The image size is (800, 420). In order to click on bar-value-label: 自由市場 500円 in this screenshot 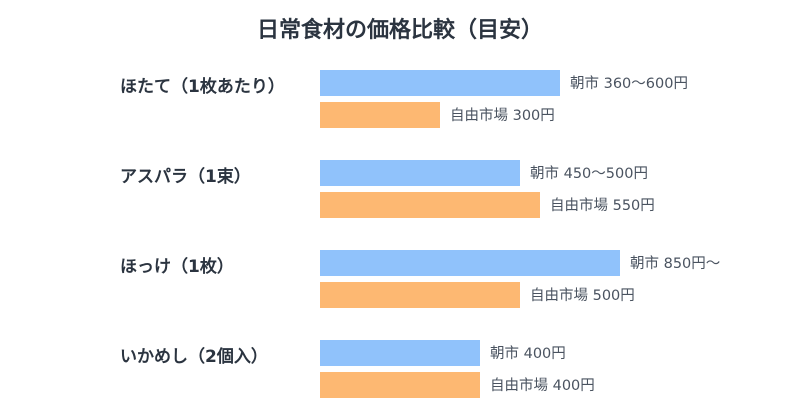, I will do `click(582, 295)`.